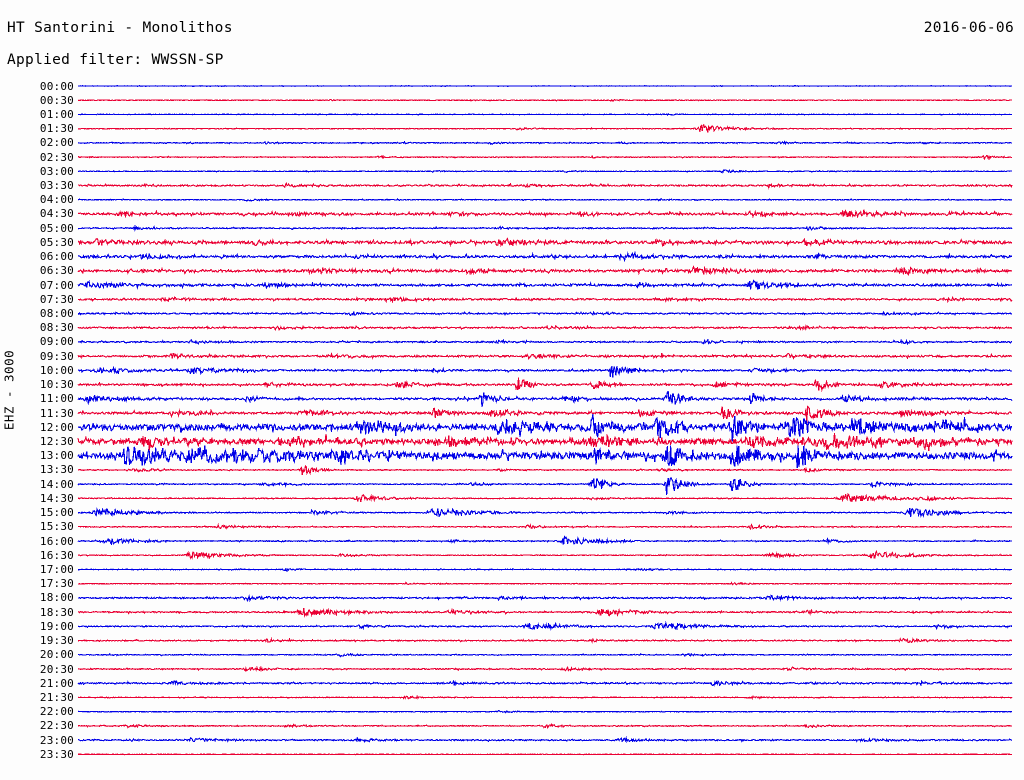 This screenshot has height=780, width=1024. What do you see at coordinates (56, 555) in the screenshot?
I see `time-tick-1630: 16:30` at bounding box center [56, 555].